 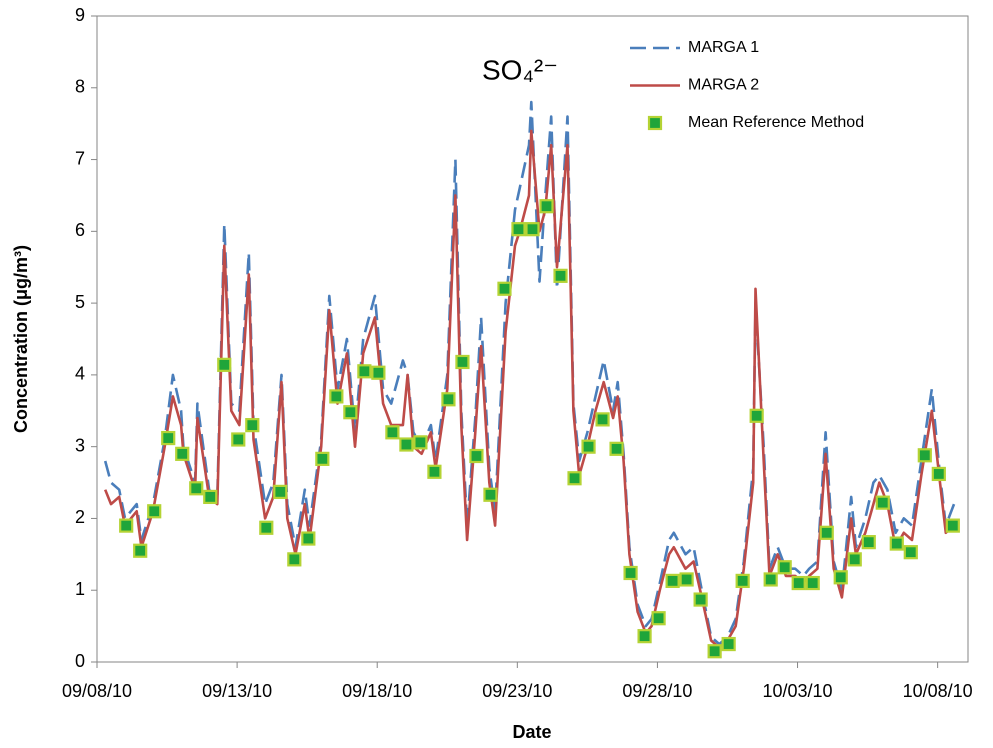 What do you see at coordinates (517, 691) in the screenshot?
I see `x-tick-label: 09/23/10` at bounding box center [517, 691].